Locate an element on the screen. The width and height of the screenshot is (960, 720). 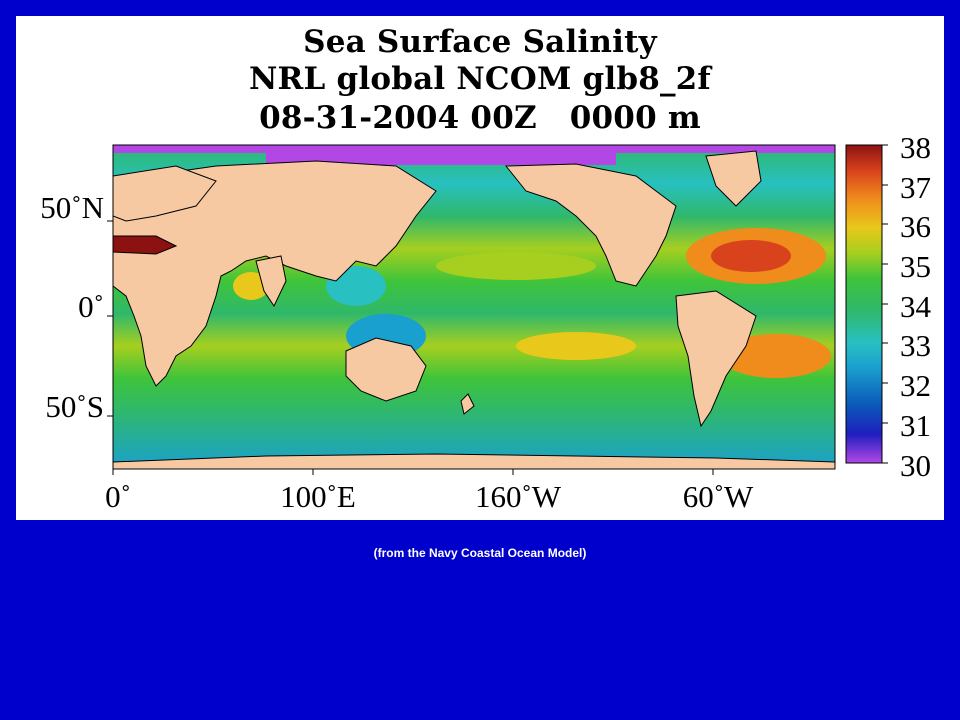
south-america-land is located at coordinates (716, 359).